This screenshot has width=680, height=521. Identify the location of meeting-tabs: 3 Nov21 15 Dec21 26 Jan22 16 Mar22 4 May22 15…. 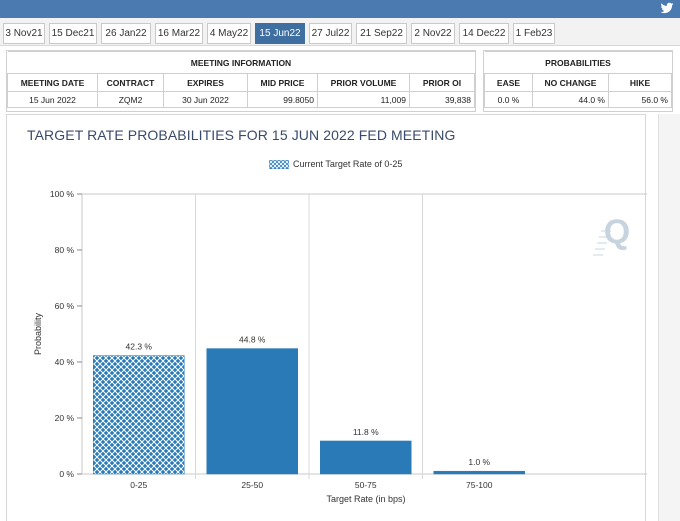
(340, 32).